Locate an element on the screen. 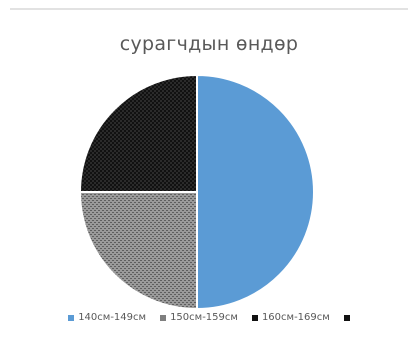  legend-item-2: 150см-159см is located at coordinates (199, 317).